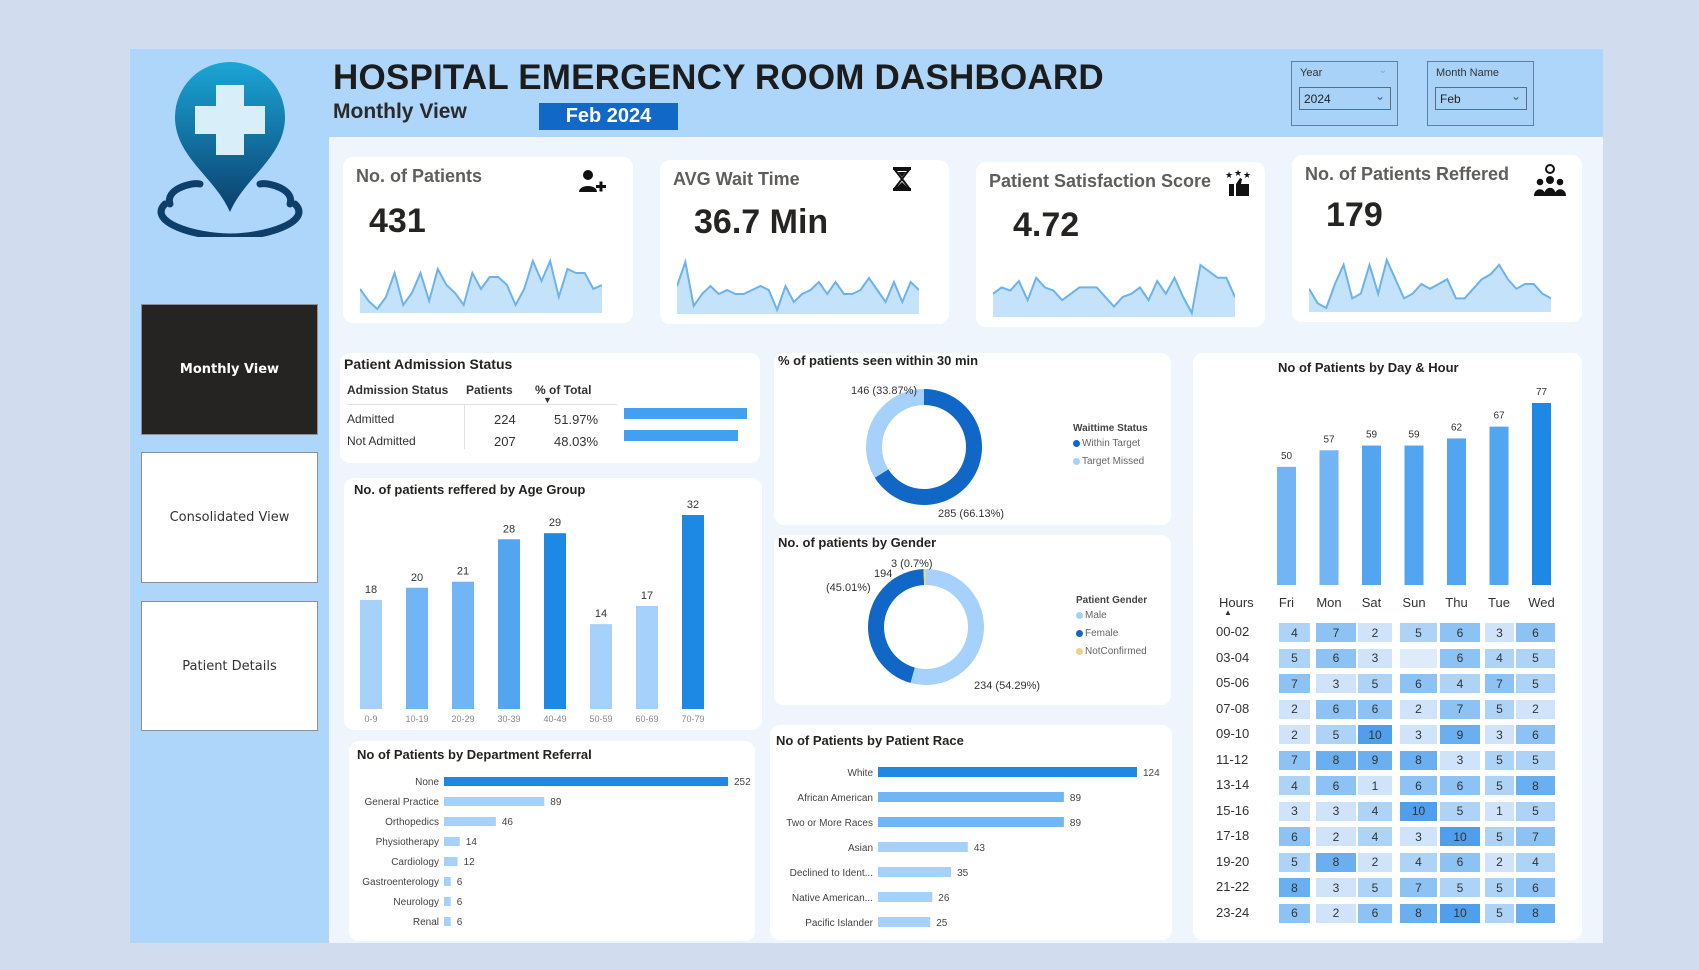  Describe the element at coordinates (398, 390) in the screenshot. I see `column-header: Admission Status` at that location.